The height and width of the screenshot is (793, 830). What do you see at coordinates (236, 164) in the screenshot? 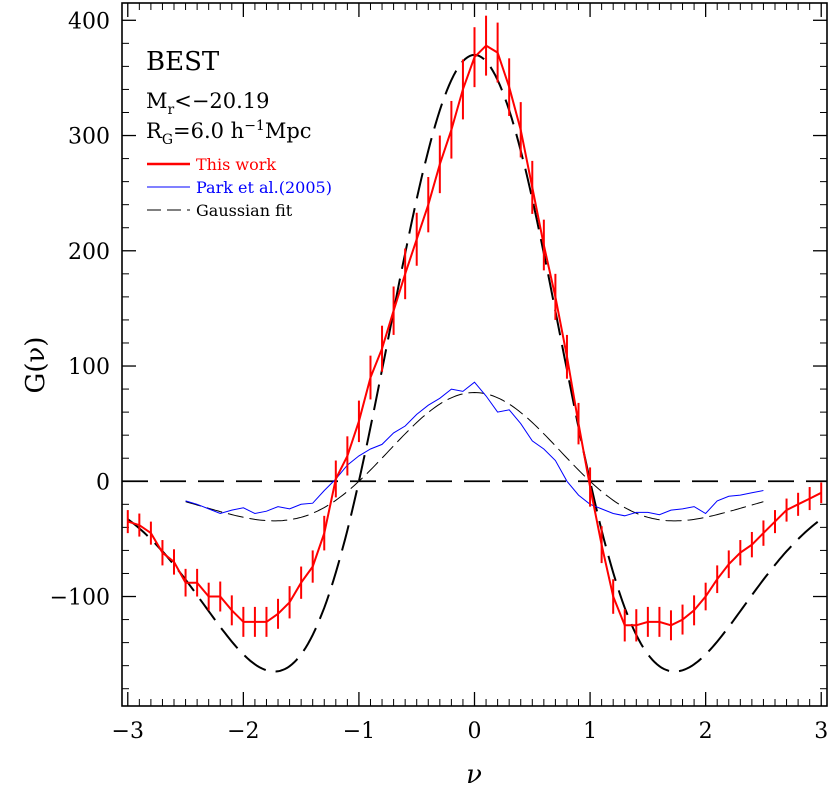
I see `legend-label-this-work: This work` at bounding box center [236, 164].